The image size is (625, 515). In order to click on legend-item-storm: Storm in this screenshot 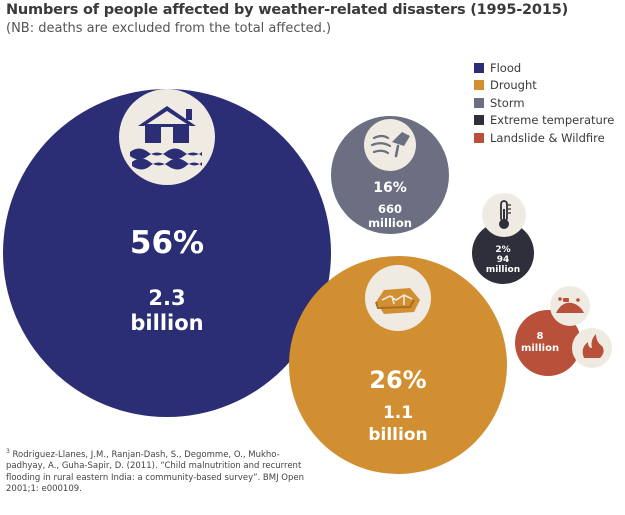, I will do `click(544, 103)`.